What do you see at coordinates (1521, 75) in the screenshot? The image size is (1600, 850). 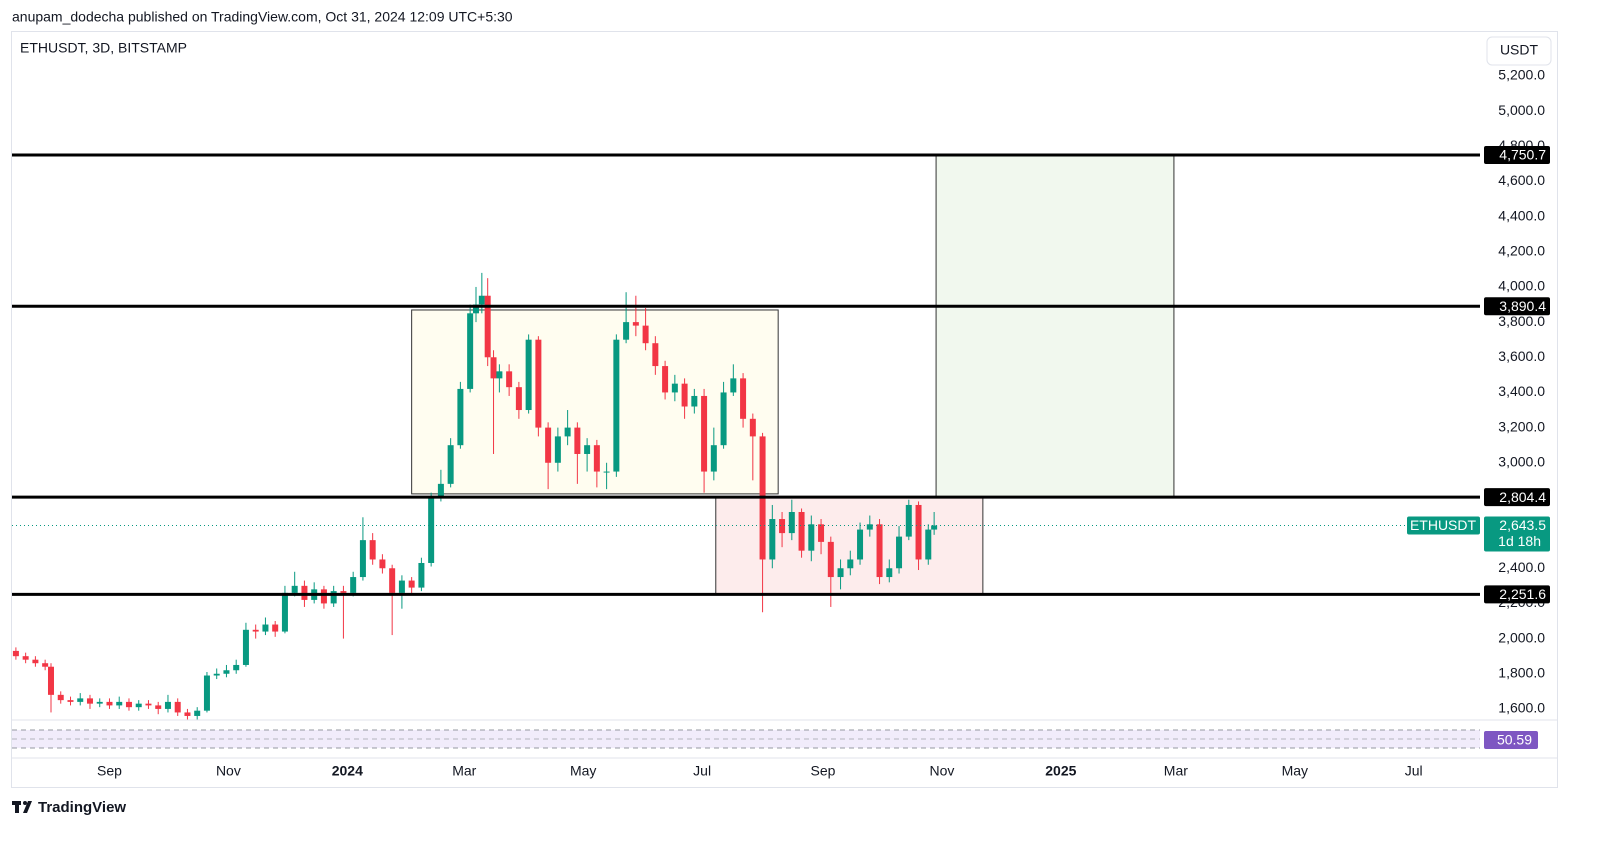 I see `y-tick-label: 5,200.0` at bounding box center [1521, 75].